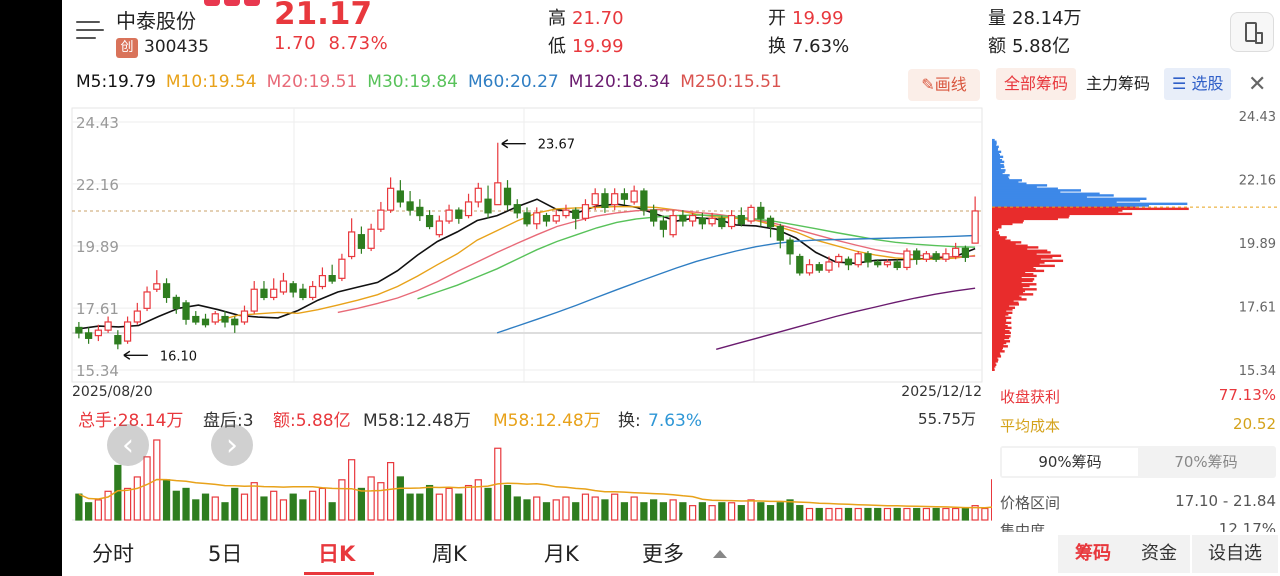 The height and width of the screenshot is (576, 1280). What do you see at coordinates (1206, 462) in the screenshot?
I see `tab-70-chips: 70%筹码` at bounding box center [1206, 462].